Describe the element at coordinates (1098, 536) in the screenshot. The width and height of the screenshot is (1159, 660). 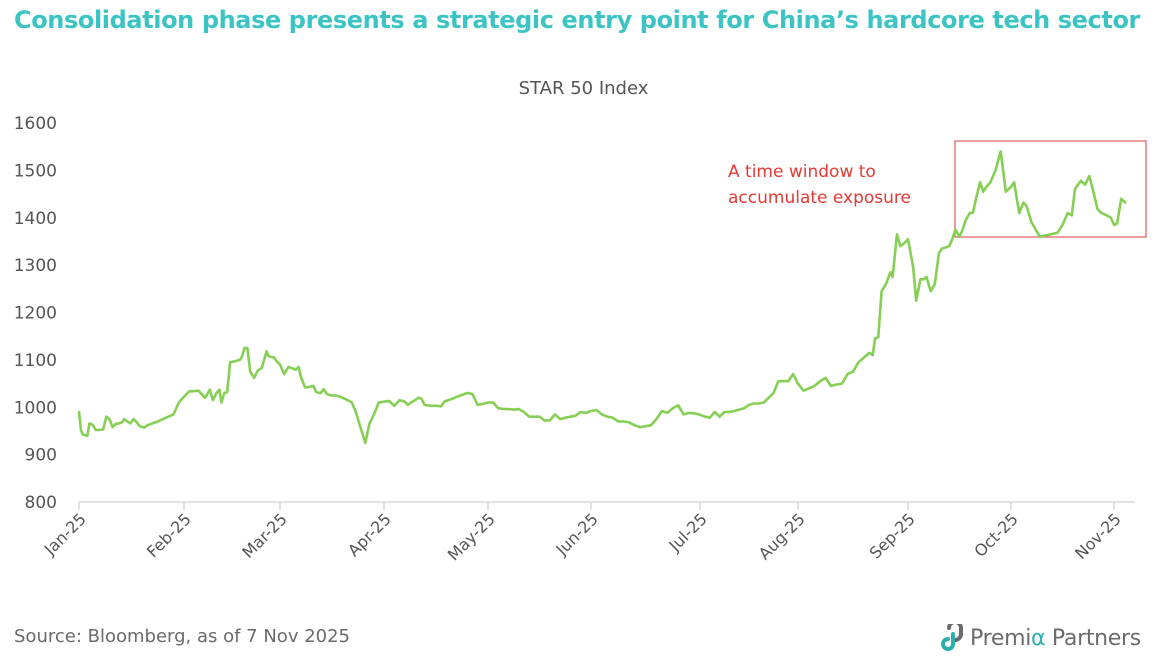
I see `x-tick-label: Nov-25` at that location.